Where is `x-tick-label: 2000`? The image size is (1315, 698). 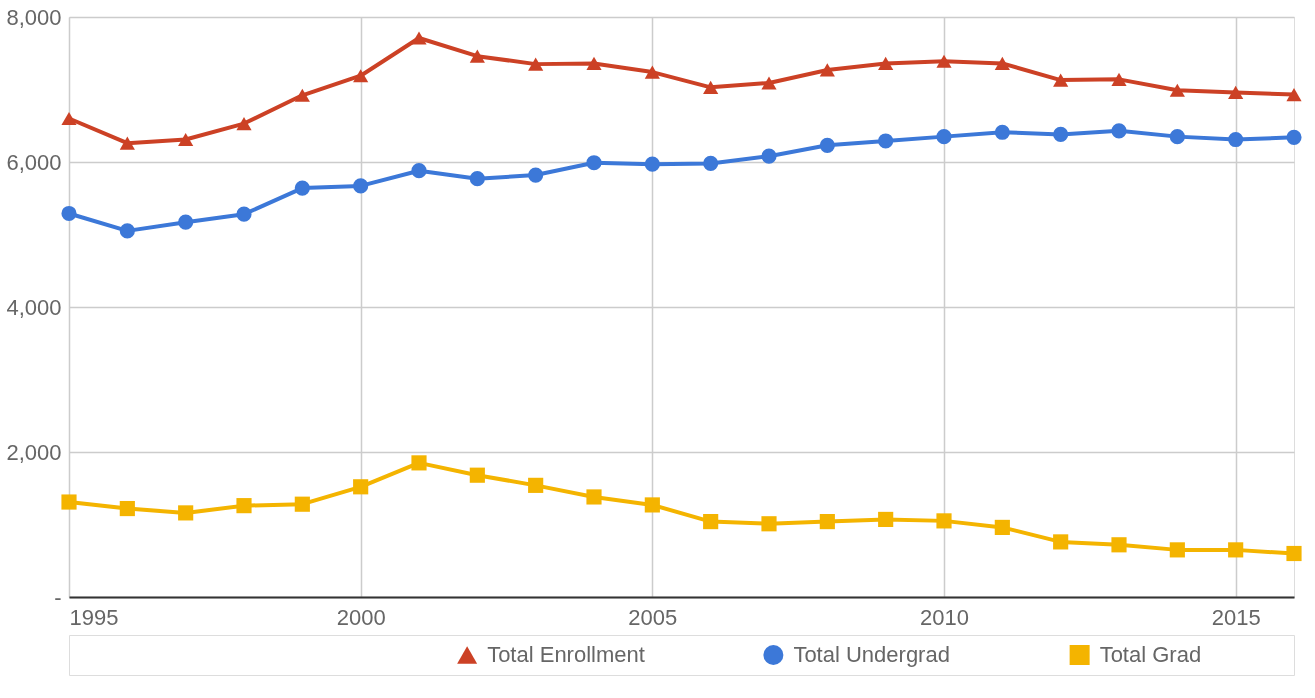 x-tick-label: 2000 is located at coordinates (361, 617).